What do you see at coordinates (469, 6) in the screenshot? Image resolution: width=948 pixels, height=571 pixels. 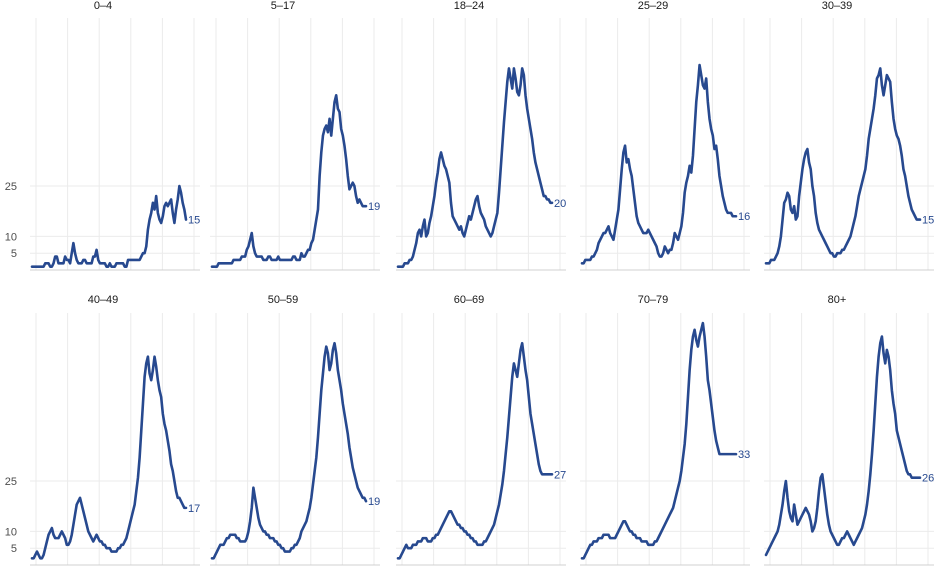 I see `facet-title: 18–24` at bounding box center [469, 6].